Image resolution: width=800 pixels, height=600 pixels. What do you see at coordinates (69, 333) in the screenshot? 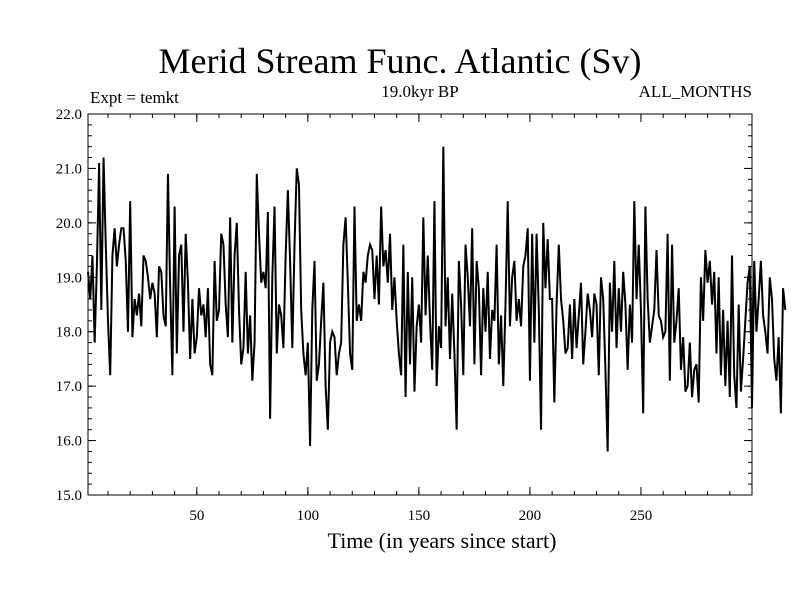
I see `y-tick-label: 18.0` at bounding box center [69, 333].